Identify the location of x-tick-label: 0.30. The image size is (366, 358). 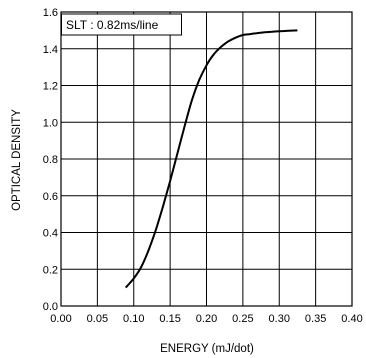
(279, 319).